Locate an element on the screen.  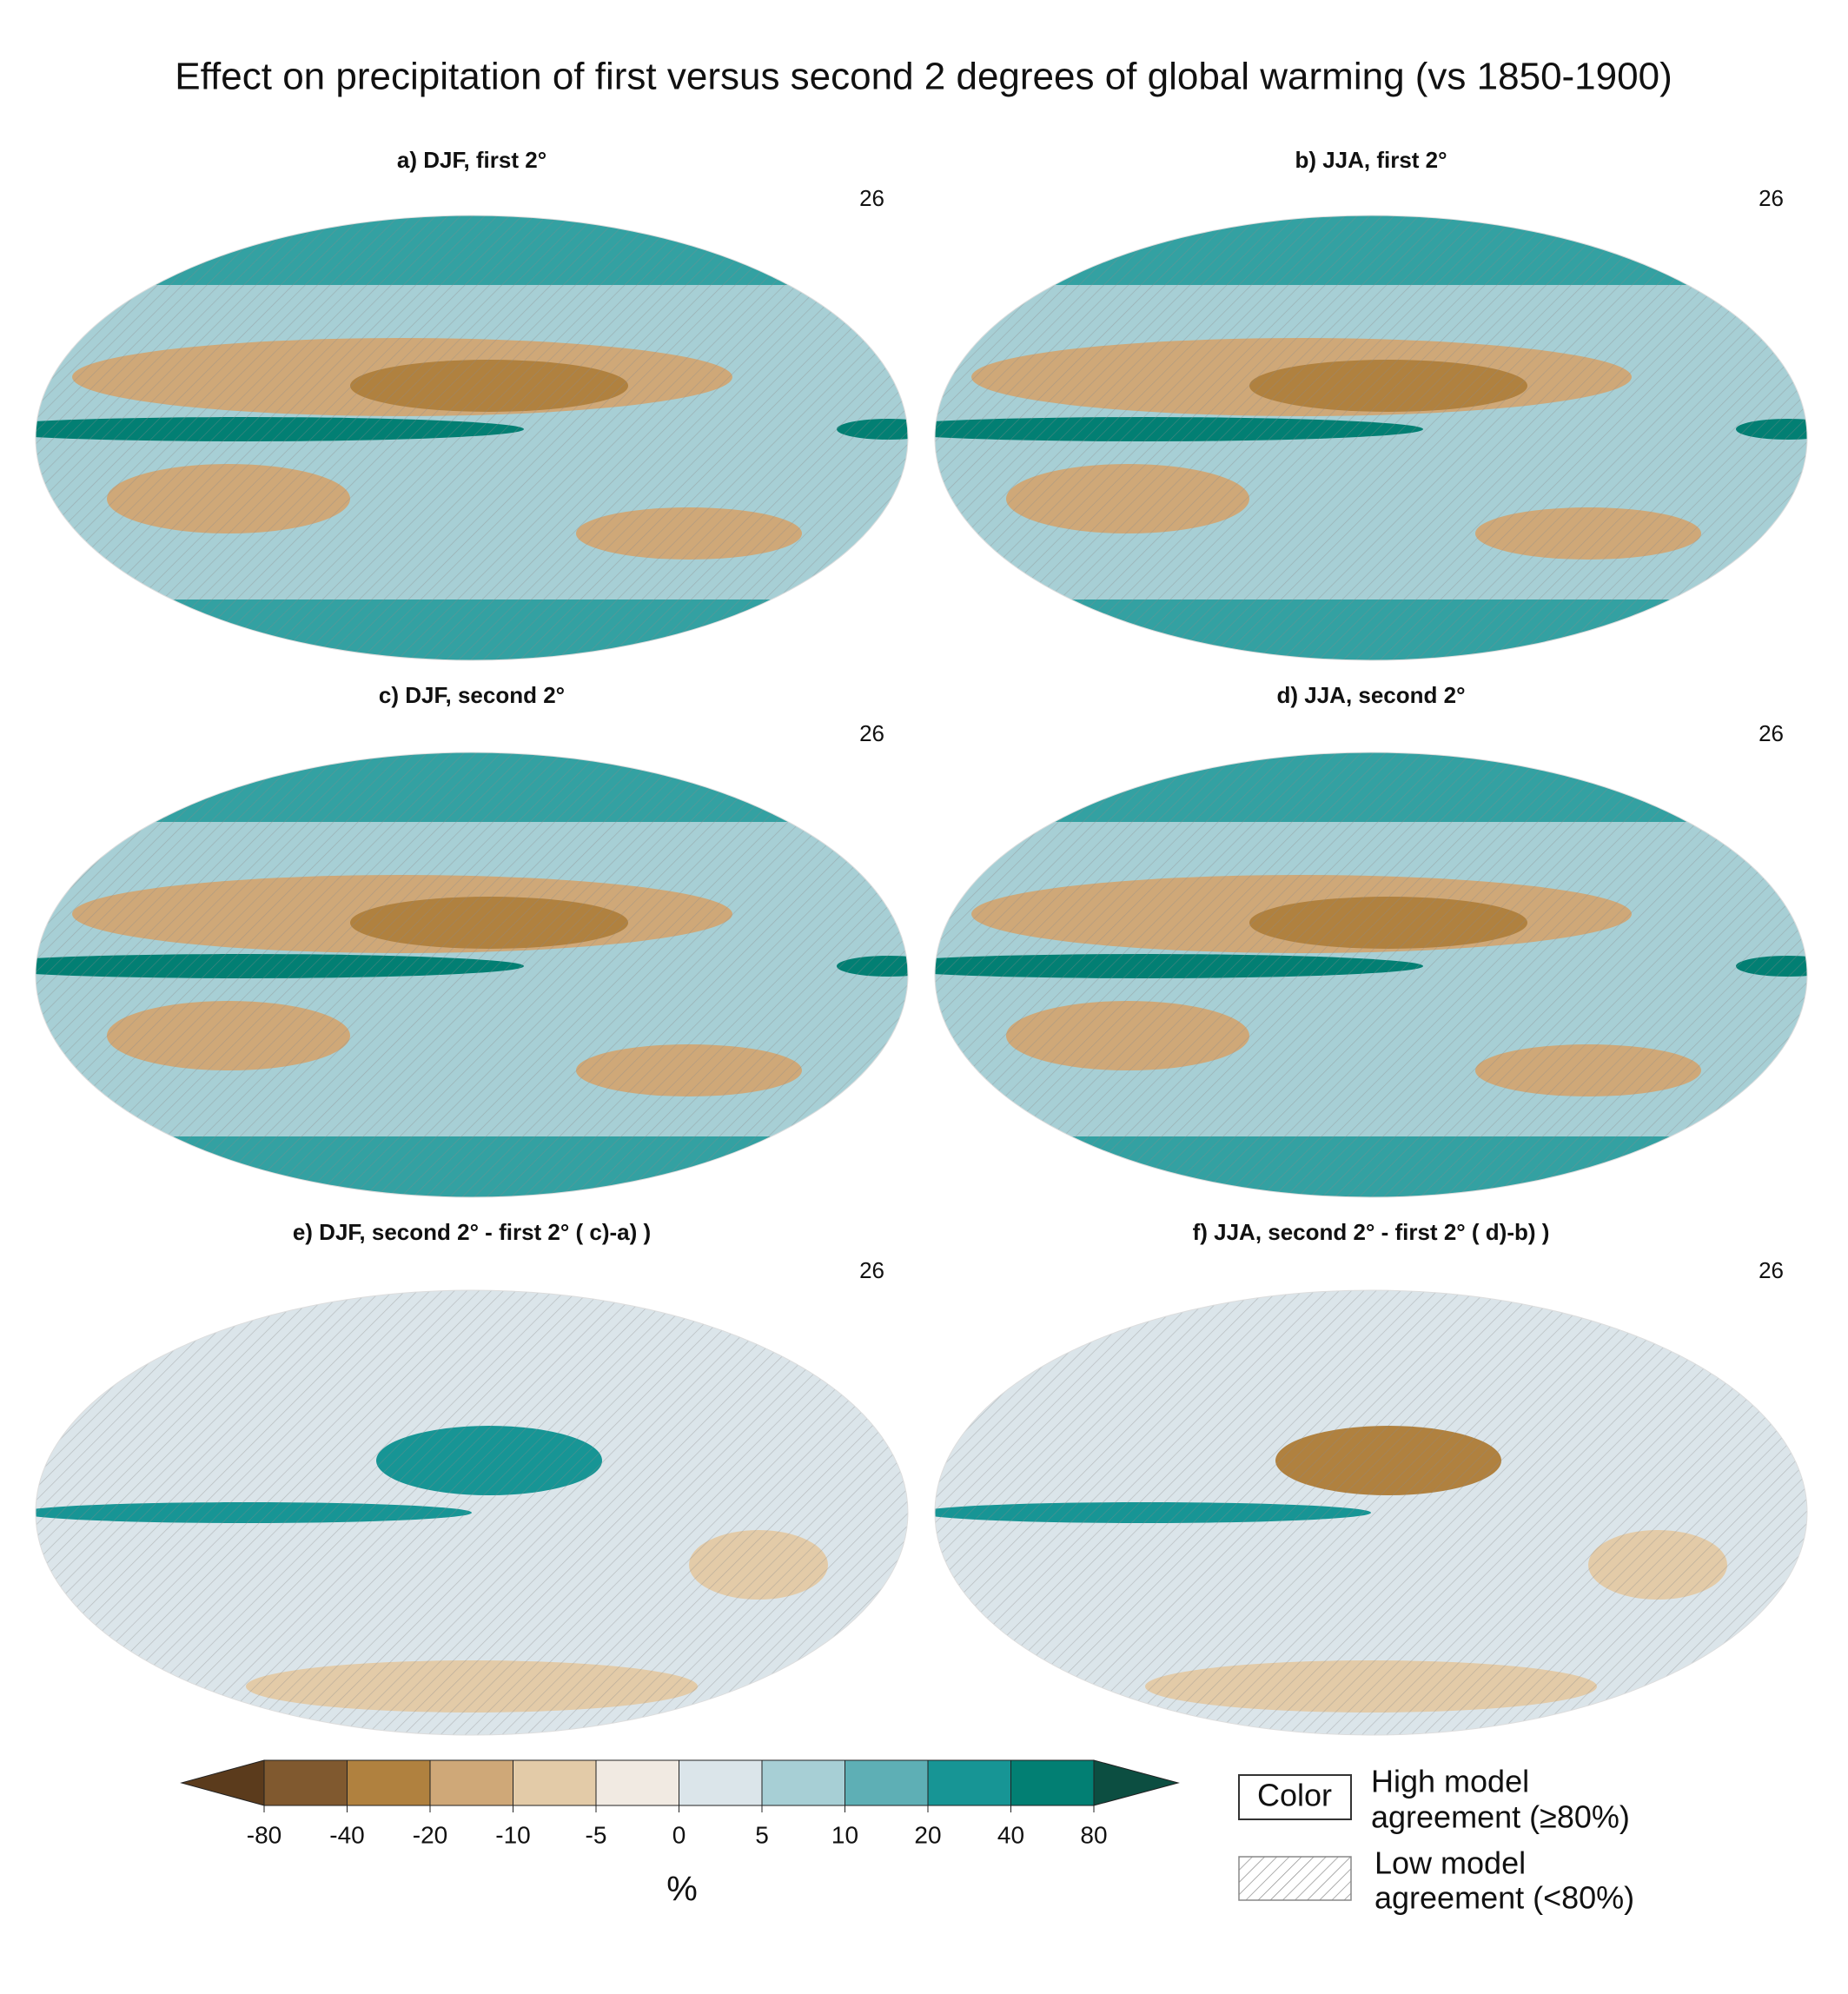
colorbar: -80 -40 -20 -10 -5 0 5 10 20 40 80% is located at coordinates (680, 1834).